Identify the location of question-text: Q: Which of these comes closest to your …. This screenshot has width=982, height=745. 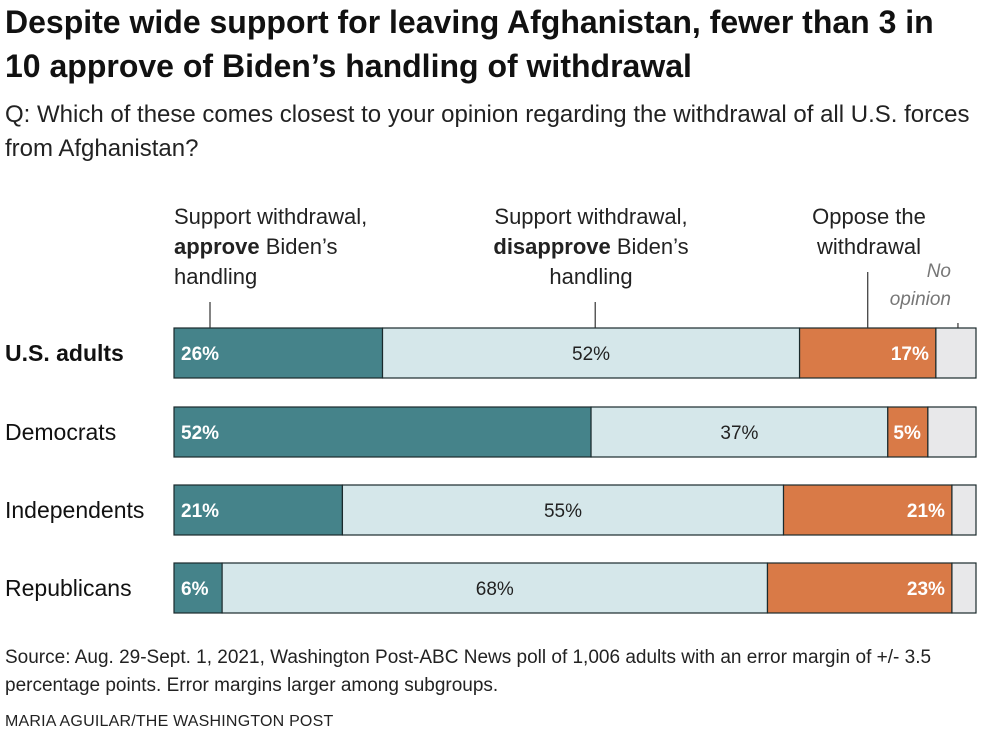
(487, 131).